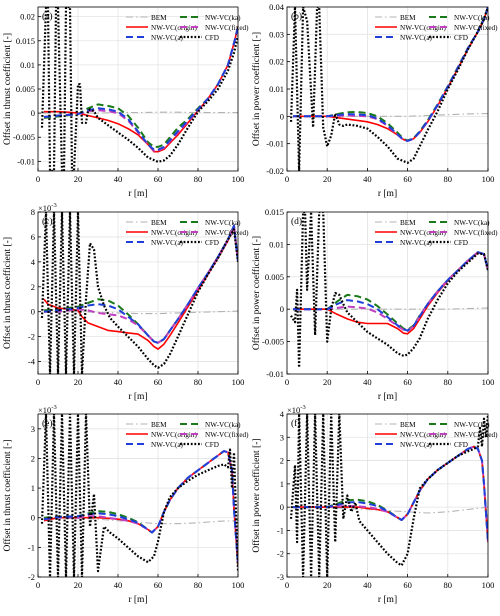 This screenshot has height=616, width=500. What do you see at coordinates (274, 212) in the screenshot?
I see `y-tick-label: 0.015` at bounding box center [274, 212].